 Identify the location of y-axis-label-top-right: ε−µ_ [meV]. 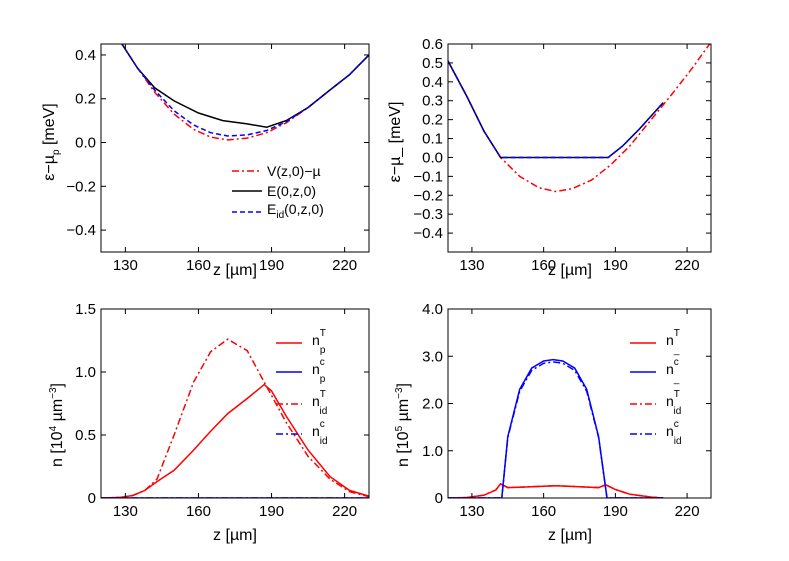
(395, 142).